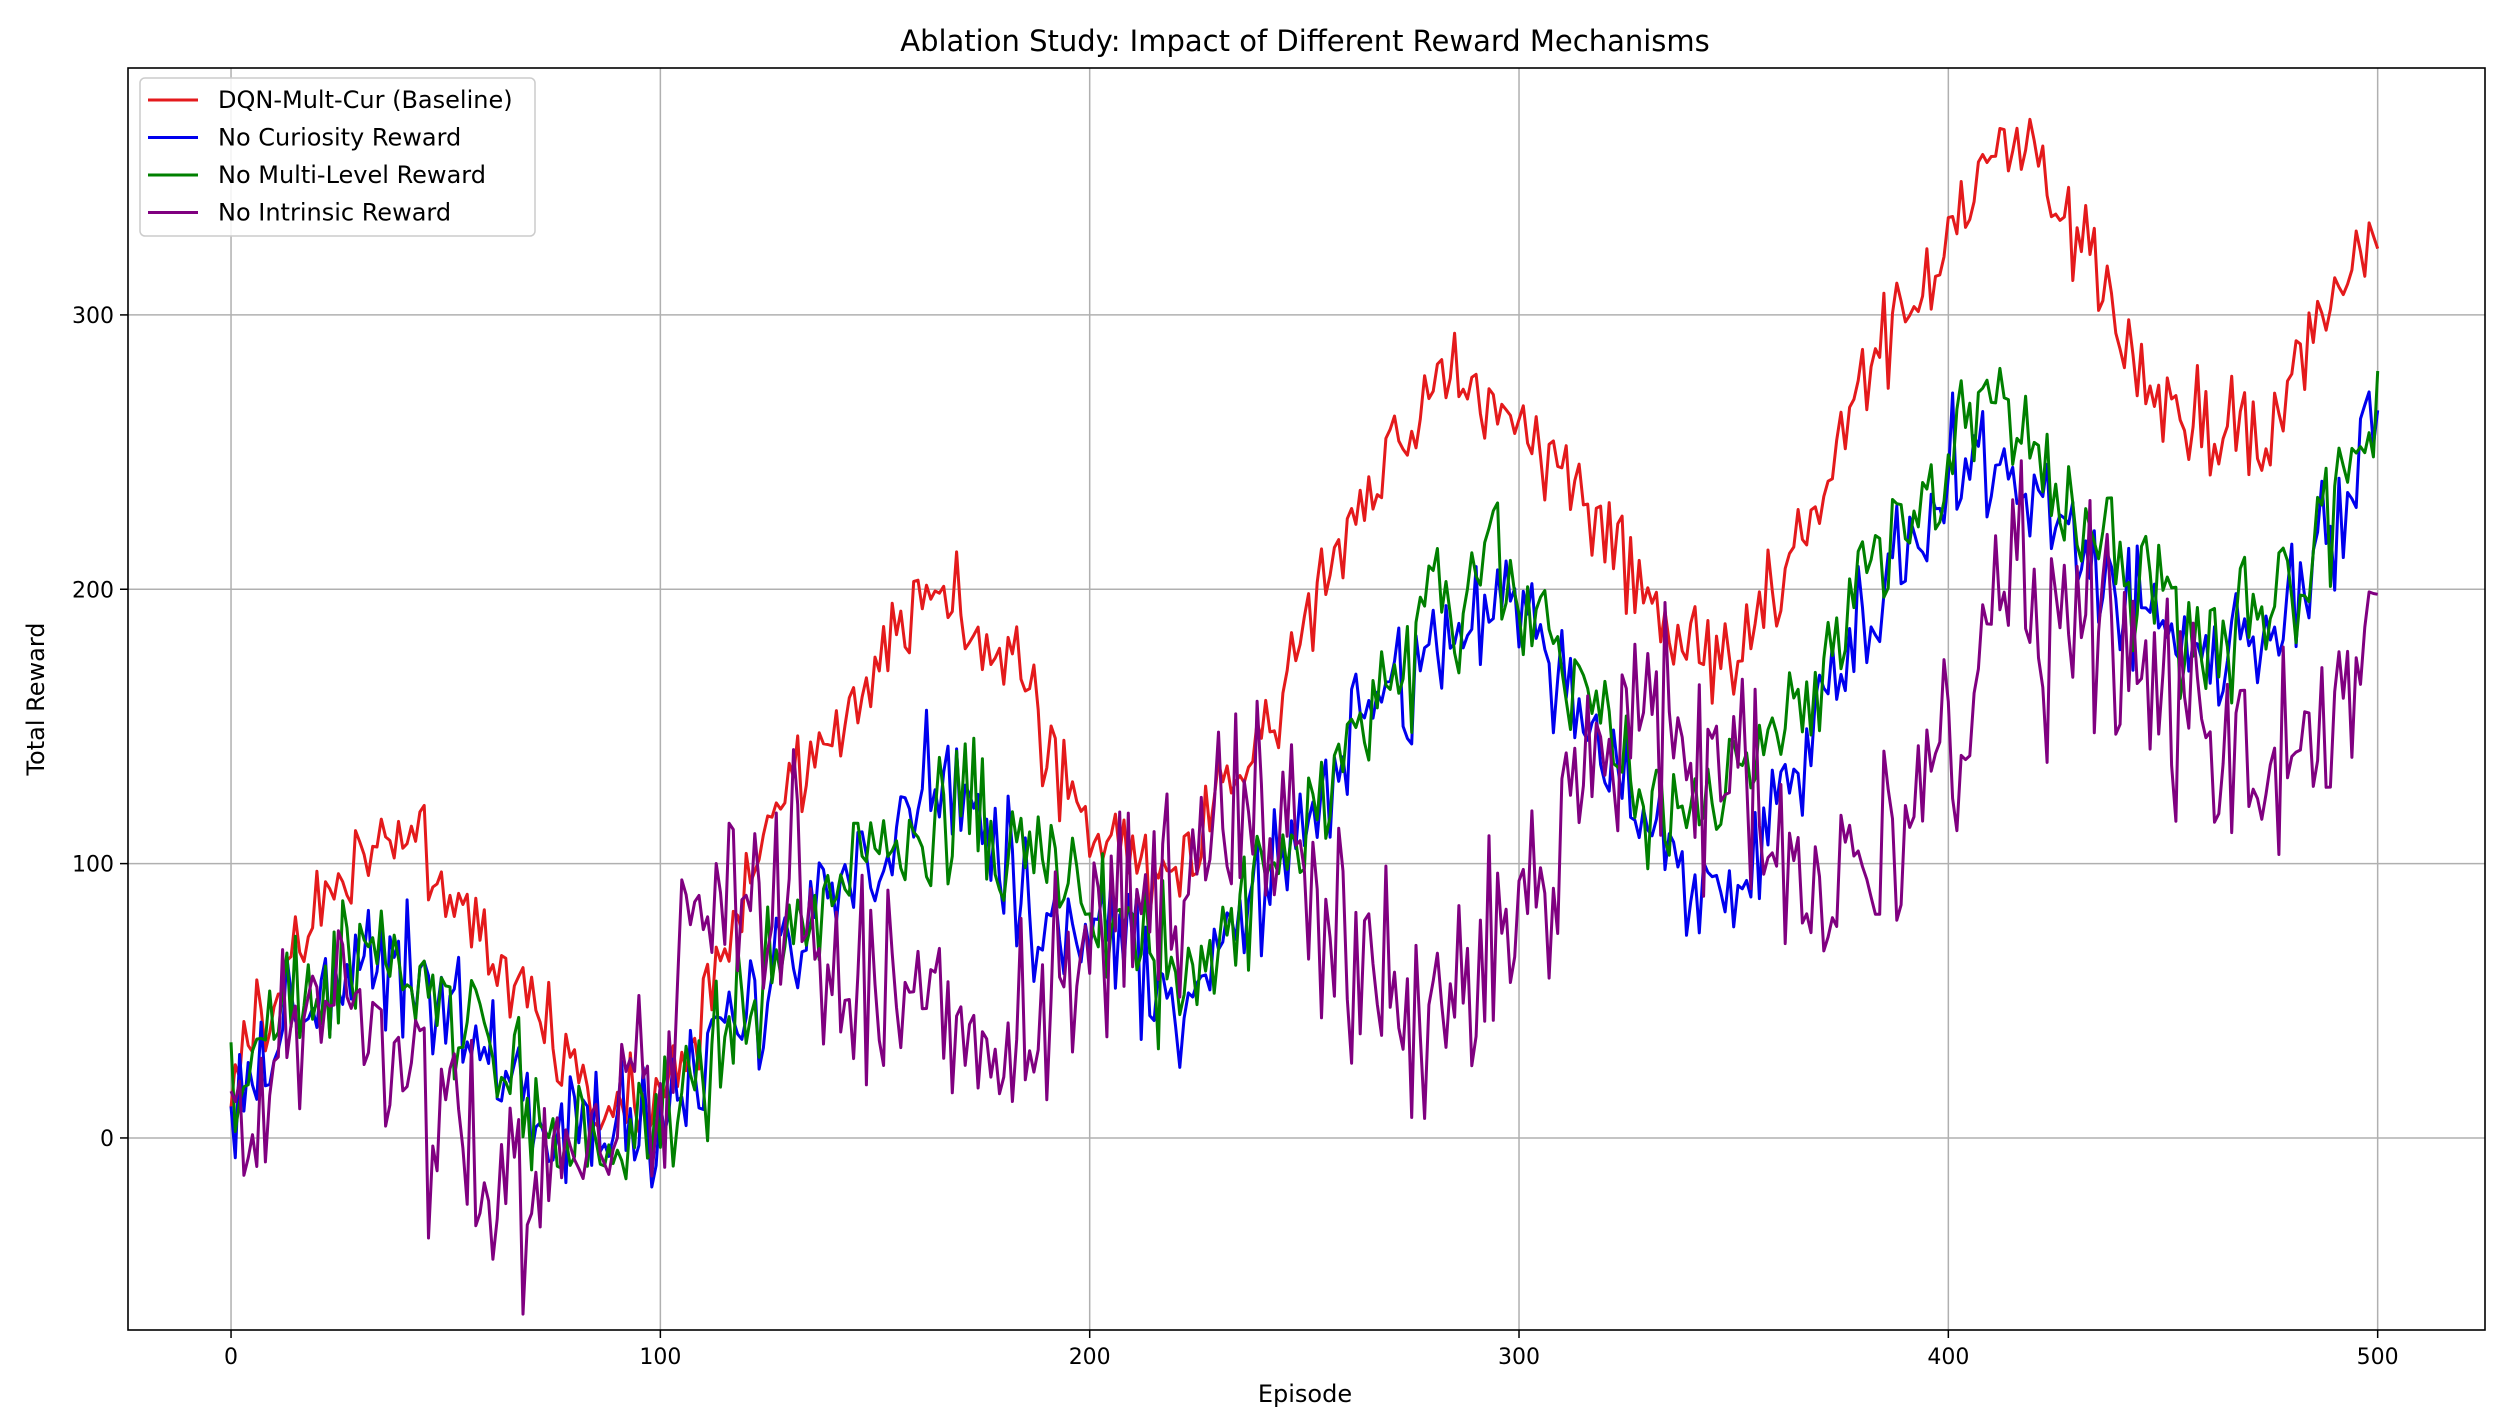 The height and width of the screenshot is (1428, 2500). Describe the element at coordinates (334, 213) in the screenshot. I see `legend-label: No Intrinsic Reward` at that location.